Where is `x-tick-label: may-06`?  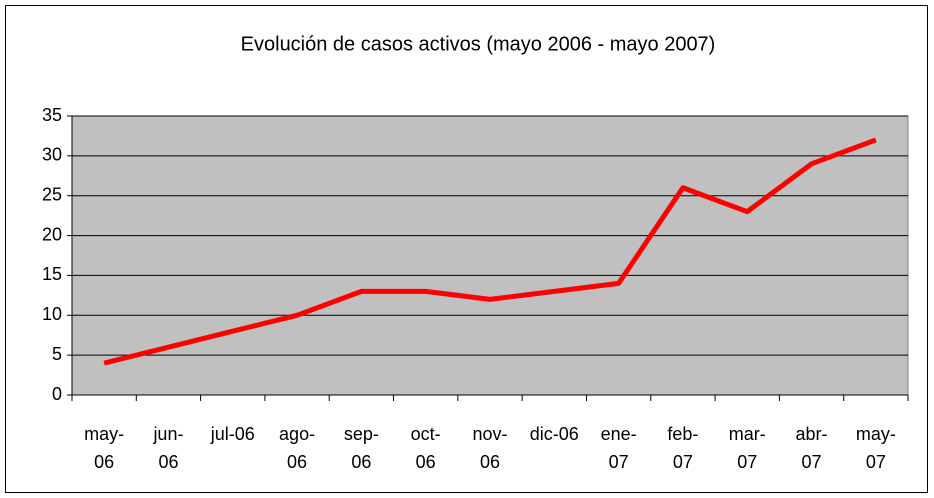 x-tick-label: may-06 is located at coordinates (104, 448).